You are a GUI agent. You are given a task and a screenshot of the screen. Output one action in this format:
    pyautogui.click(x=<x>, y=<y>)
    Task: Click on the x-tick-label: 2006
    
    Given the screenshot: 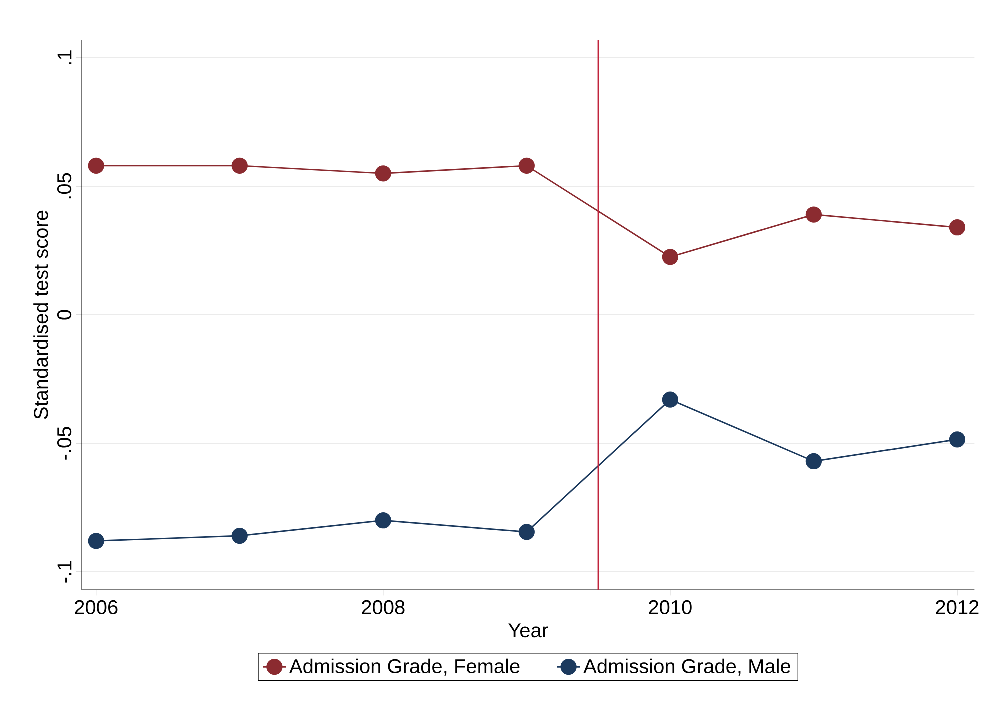 What is the action you would take?
    pyautogui.click(x=96, y=607)
    